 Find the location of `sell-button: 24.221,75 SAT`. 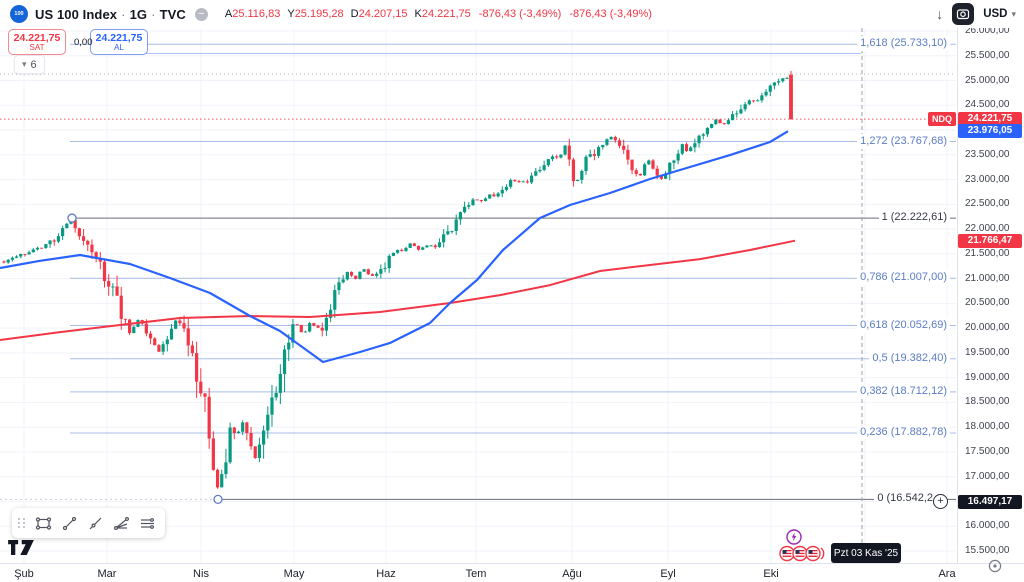

sell-button: 24.221,75 SAT is located at coordinates (37, 42).